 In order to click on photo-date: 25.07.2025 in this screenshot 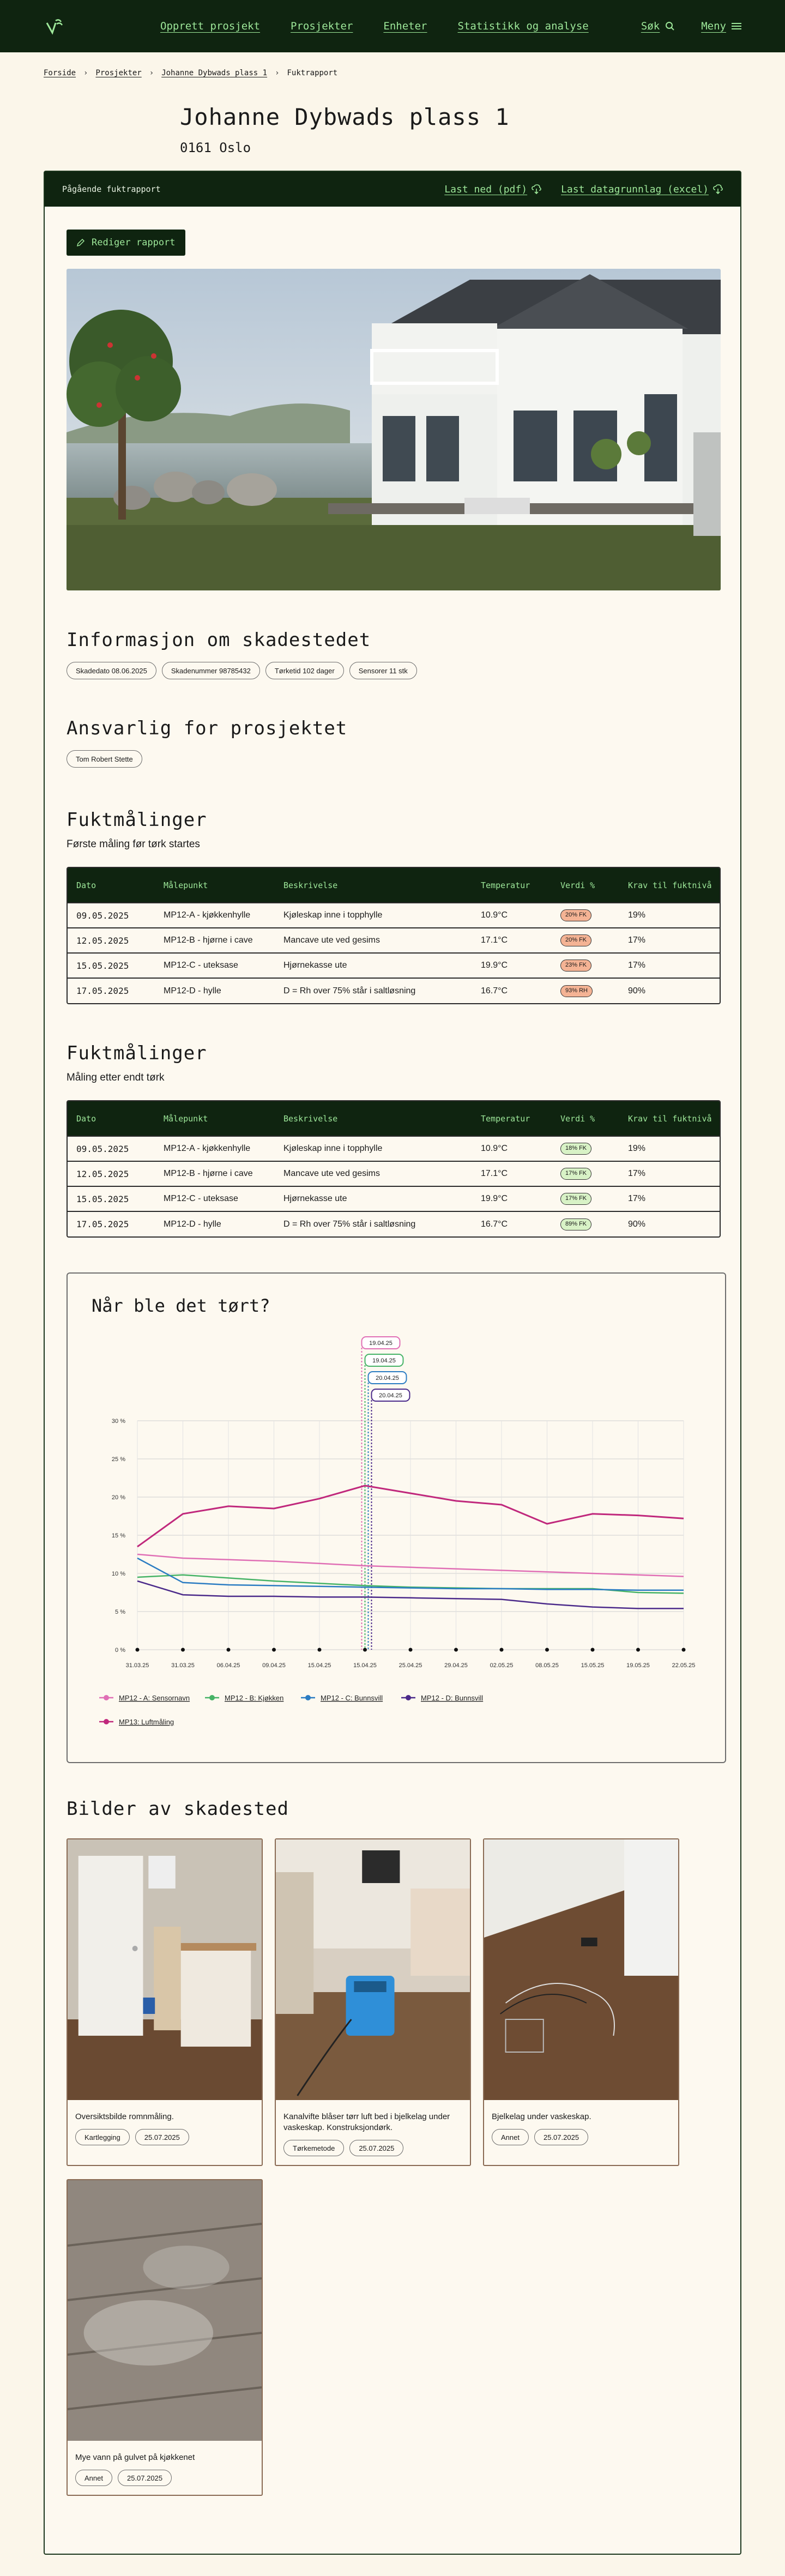, I will do `click(561, 2137)`.